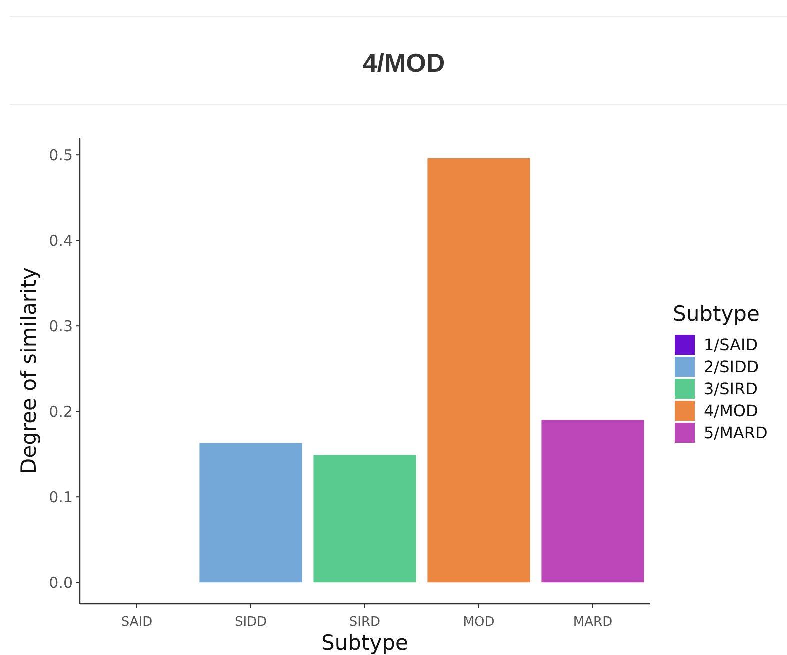 This screenshot has width=787, height=655. What do you see at coordinates (61, 241) in the screenshot?
I see `y-tick-label: 0.4` at bounding box center [61, 241].